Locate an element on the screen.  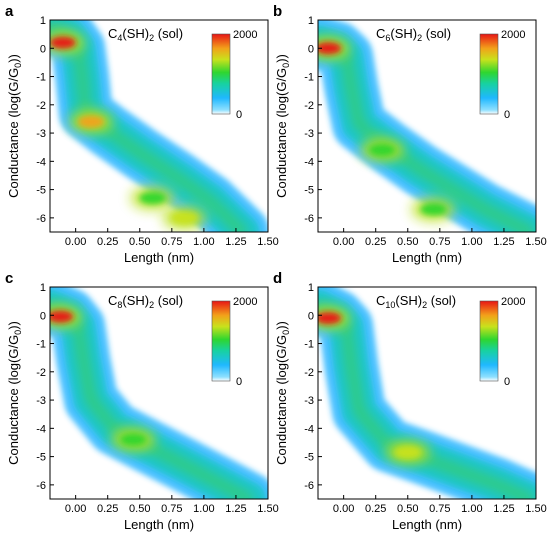
panel-letter: c is located at coordinates (9, 278).